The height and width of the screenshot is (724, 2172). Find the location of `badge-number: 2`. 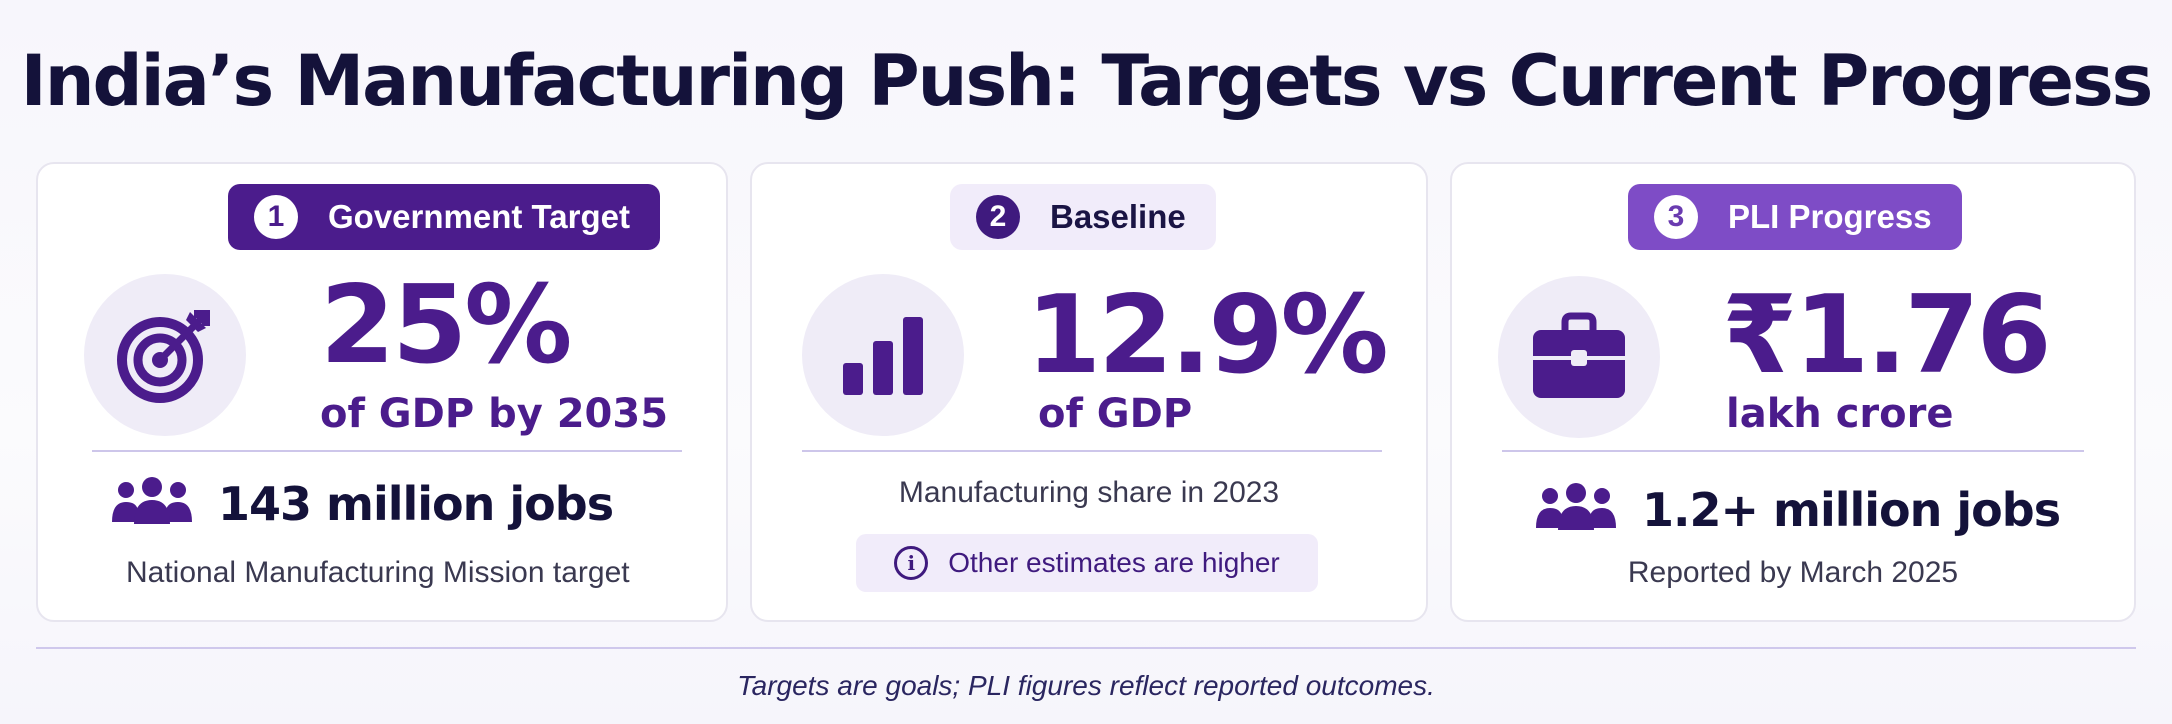

badge-number: 2 is located at coordinates (998, 217).